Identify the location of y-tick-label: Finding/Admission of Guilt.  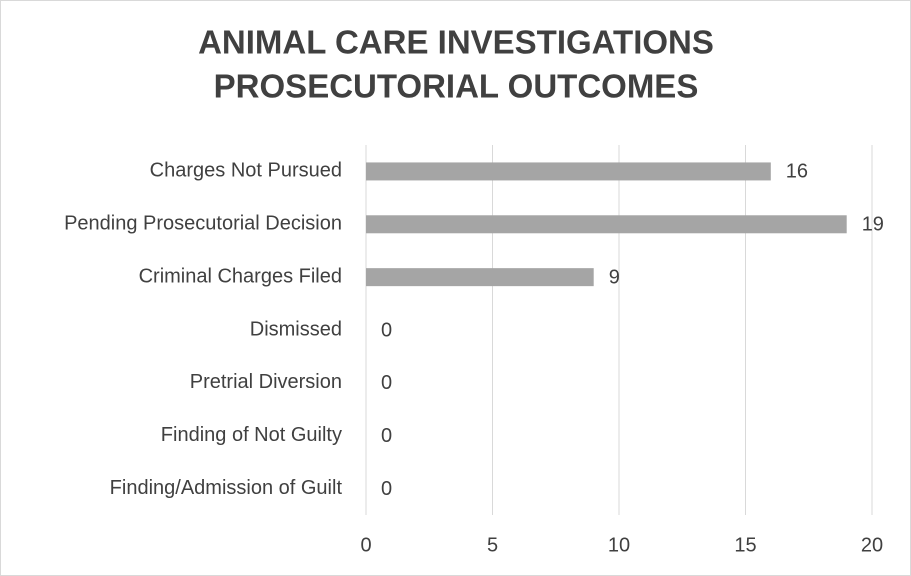
(226, 488).